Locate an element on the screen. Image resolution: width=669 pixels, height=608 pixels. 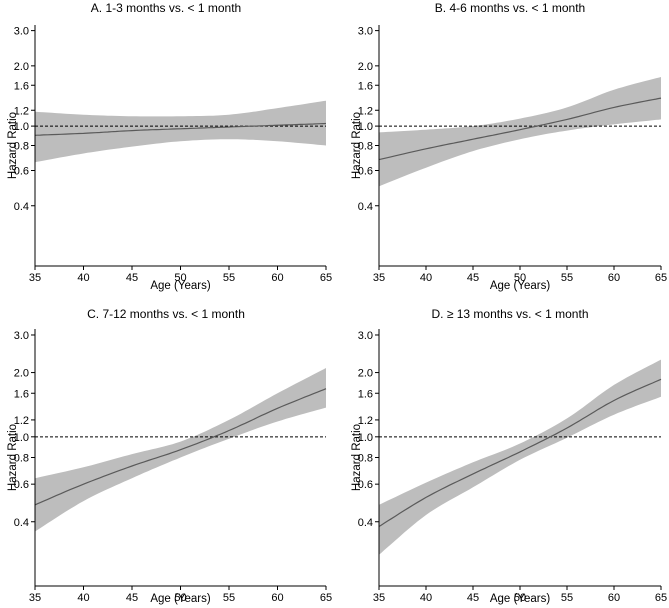
panel-title: A. 1-3 months vs. < 1 month is located at coordinates (166, 8).